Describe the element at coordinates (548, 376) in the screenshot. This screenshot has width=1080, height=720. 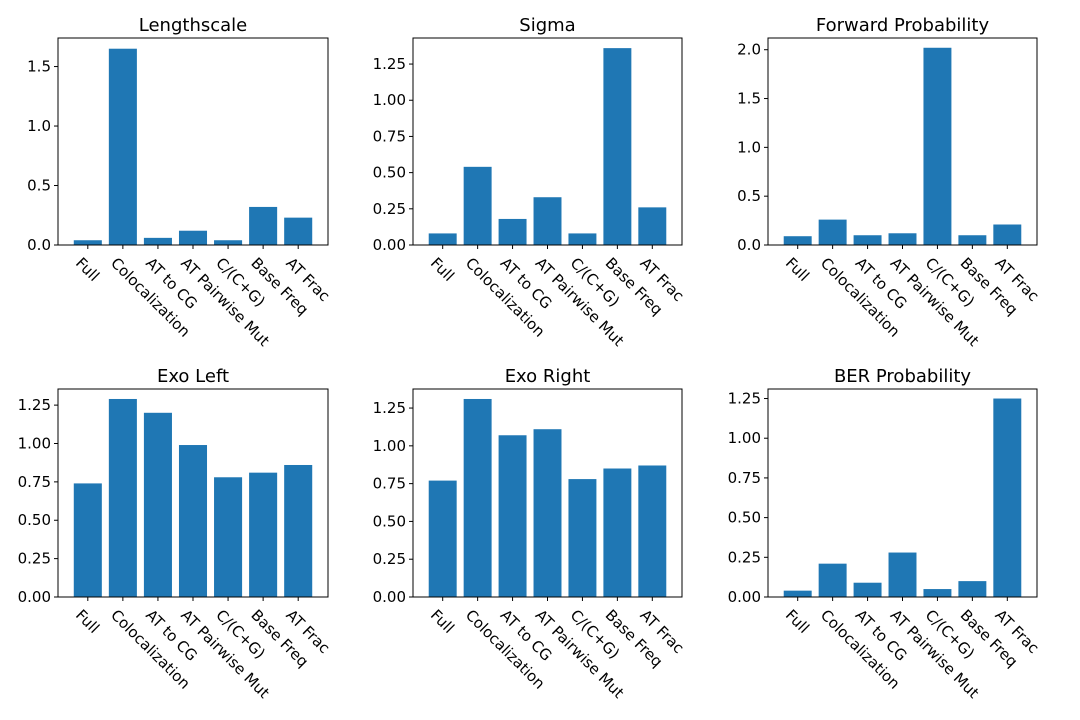
I see `chart-title: Exo Right` at that location.